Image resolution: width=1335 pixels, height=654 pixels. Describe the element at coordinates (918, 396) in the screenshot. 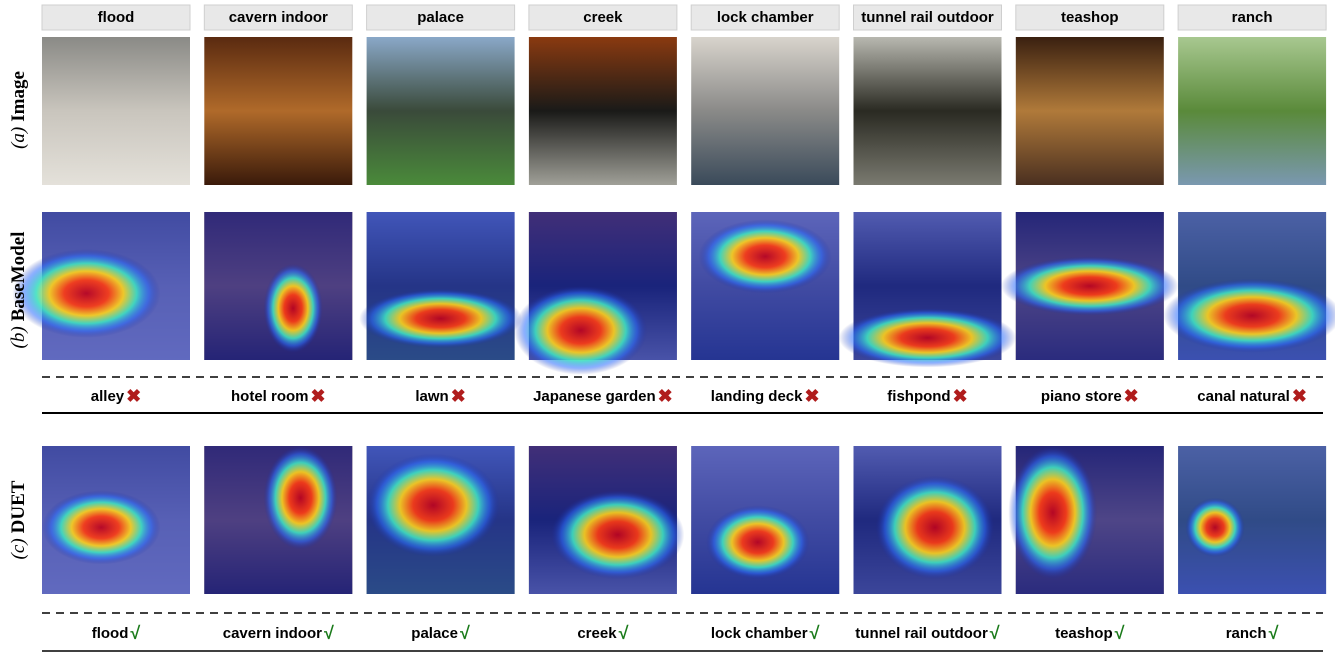

I see `prediction-label: fishpond` at that location.